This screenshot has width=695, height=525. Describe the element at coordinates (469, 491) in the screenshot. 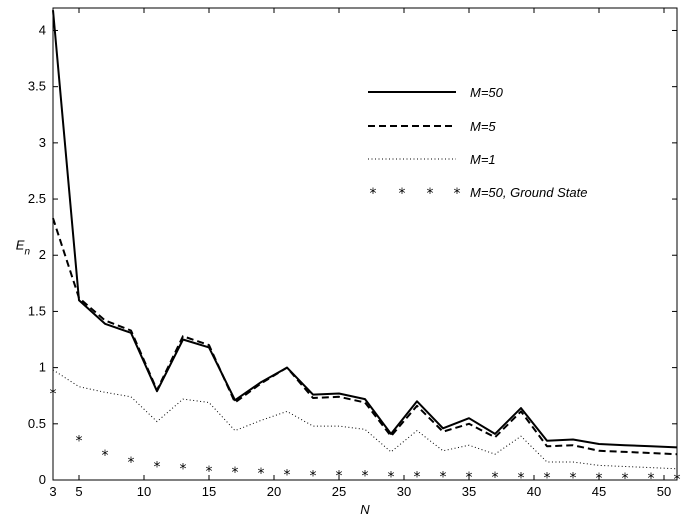

I see `x-tick-label: 35` at that location.